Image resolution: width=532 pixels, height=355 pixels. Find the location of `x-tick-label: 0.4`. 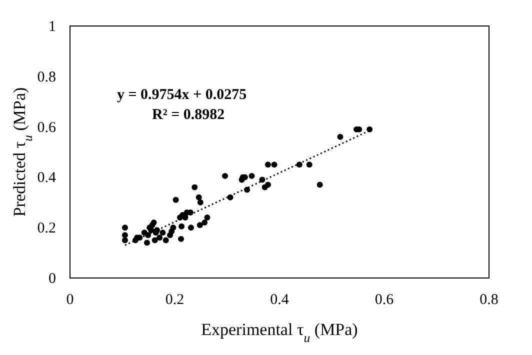

x-tick-label: 0.4 is located at coordinates (280, 300).